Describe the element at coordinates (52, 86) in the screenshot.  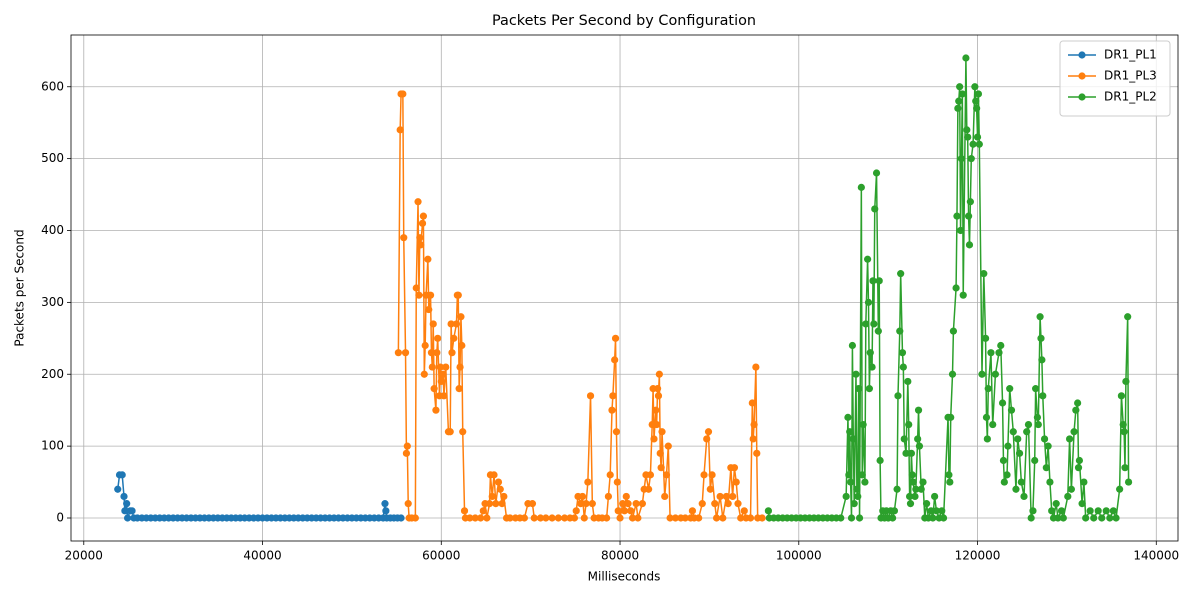
I see `y-tick-label: 600` at that location.